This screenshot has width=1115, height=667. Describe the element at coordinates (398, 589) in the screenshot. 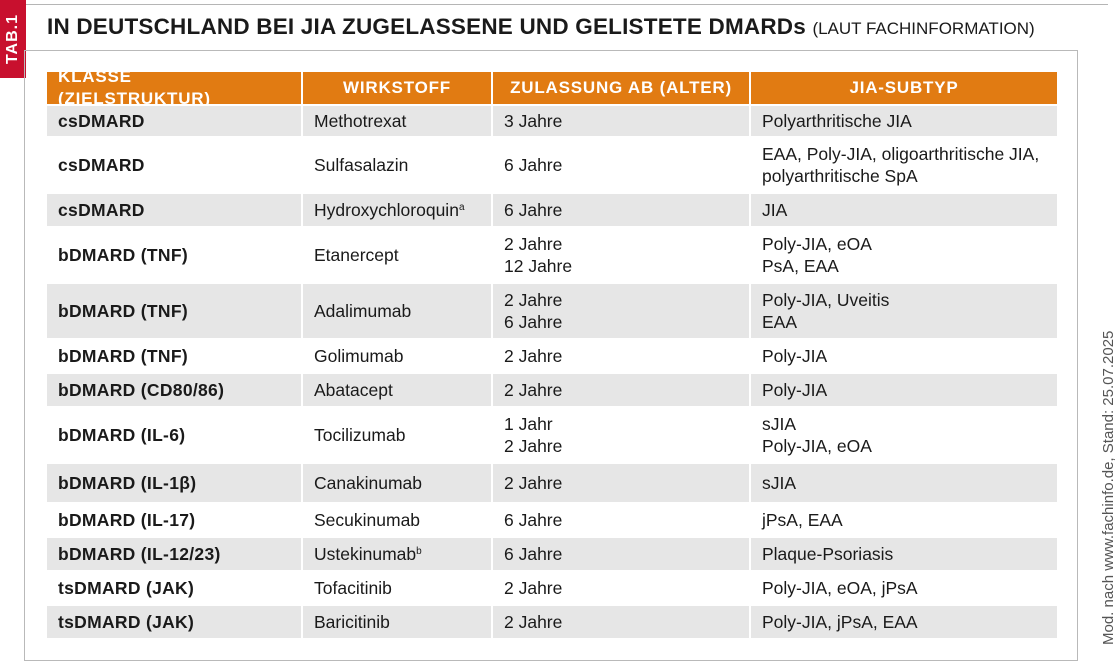

I see `cell-wirkstoff: Tofacitinib` at that location.